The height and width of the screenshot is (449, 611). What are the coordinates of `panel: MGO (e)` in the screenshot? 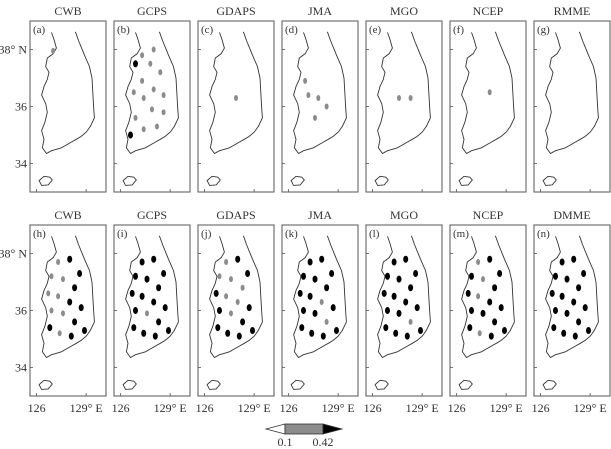 It's located at (404, 98).